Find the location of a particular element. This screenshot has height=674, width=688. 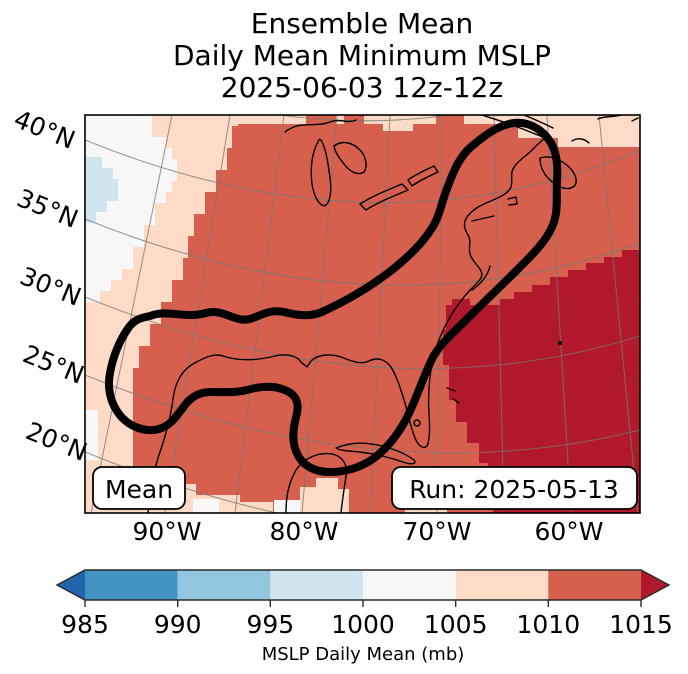

lon-label-80w: 80°W is located at coordinates (303, 531).